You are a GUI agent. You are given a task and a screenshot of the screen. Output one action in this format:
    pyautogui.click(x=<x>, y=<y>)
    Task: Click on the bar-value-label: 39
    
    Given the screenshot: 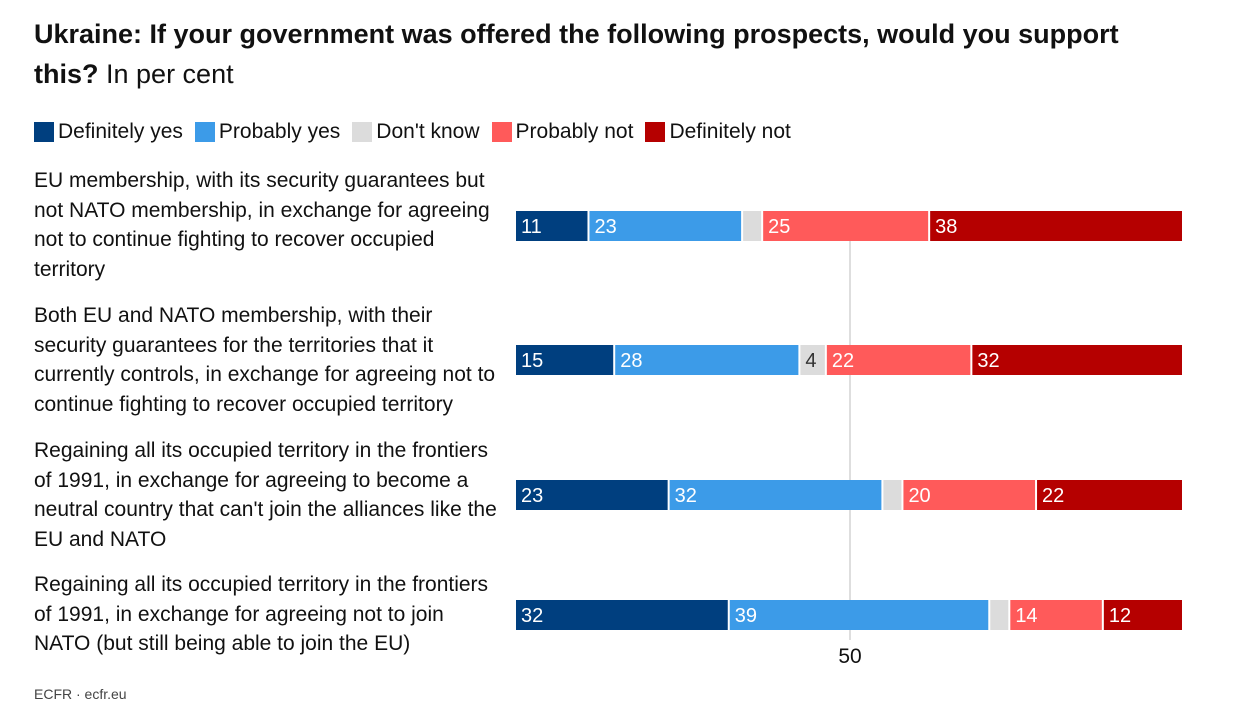 What is the action you would take?
    pyautogui.click(x=746, y=616)
    